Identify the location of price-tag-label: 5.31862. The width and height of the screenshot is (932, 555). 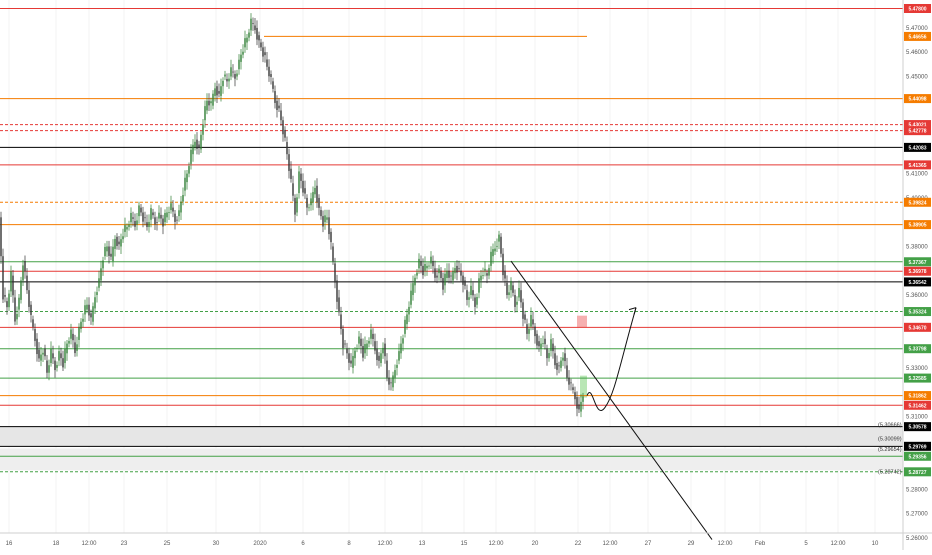
(917, 397).